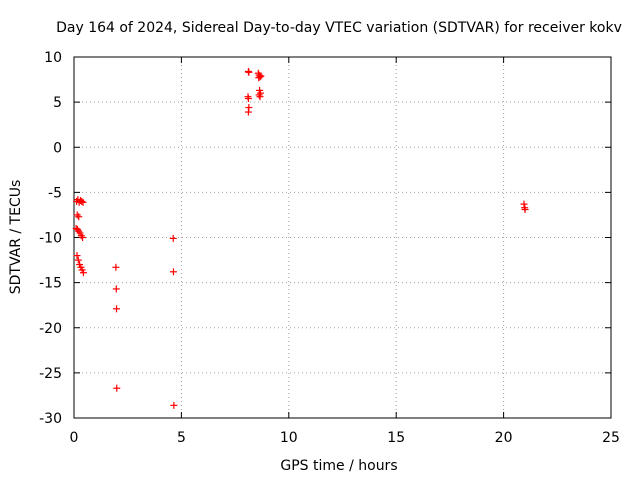 This screenshot has height=480, width=640. I want to click on y-tick-label: -10, so click(50, 239).